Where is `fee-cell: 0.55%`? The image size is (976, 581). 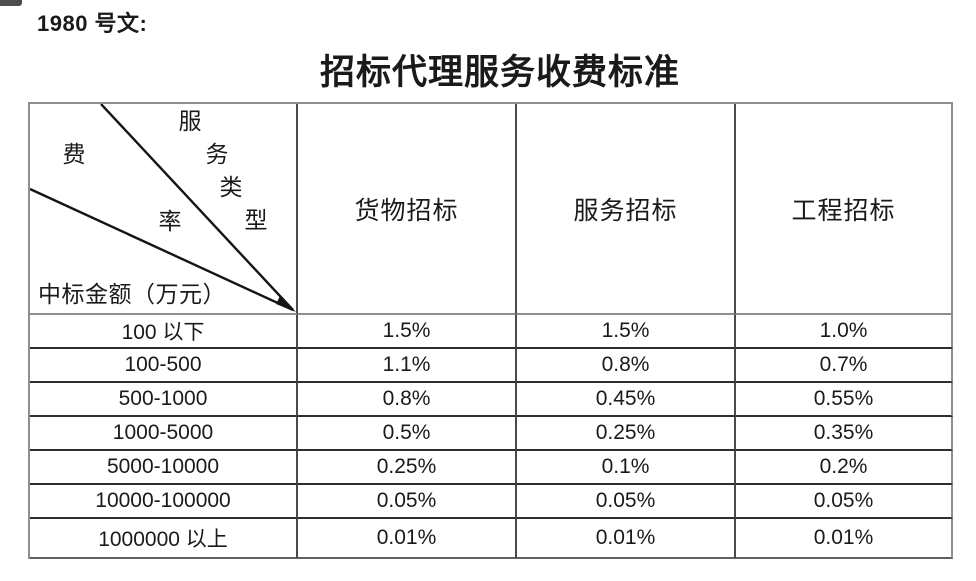
fee-cell: 0.55% is located at coordinates (844, 400).